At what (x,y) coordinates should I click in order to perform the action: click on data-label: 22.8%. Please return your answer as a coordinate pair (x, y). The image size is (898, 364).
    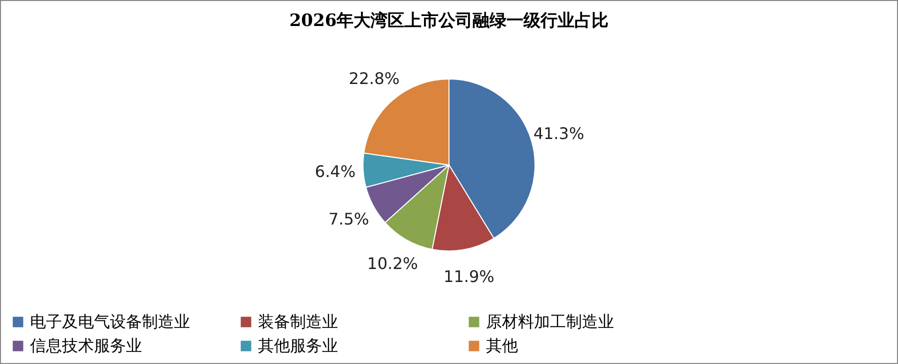
    Looking at the image, I should click on (374, 78).